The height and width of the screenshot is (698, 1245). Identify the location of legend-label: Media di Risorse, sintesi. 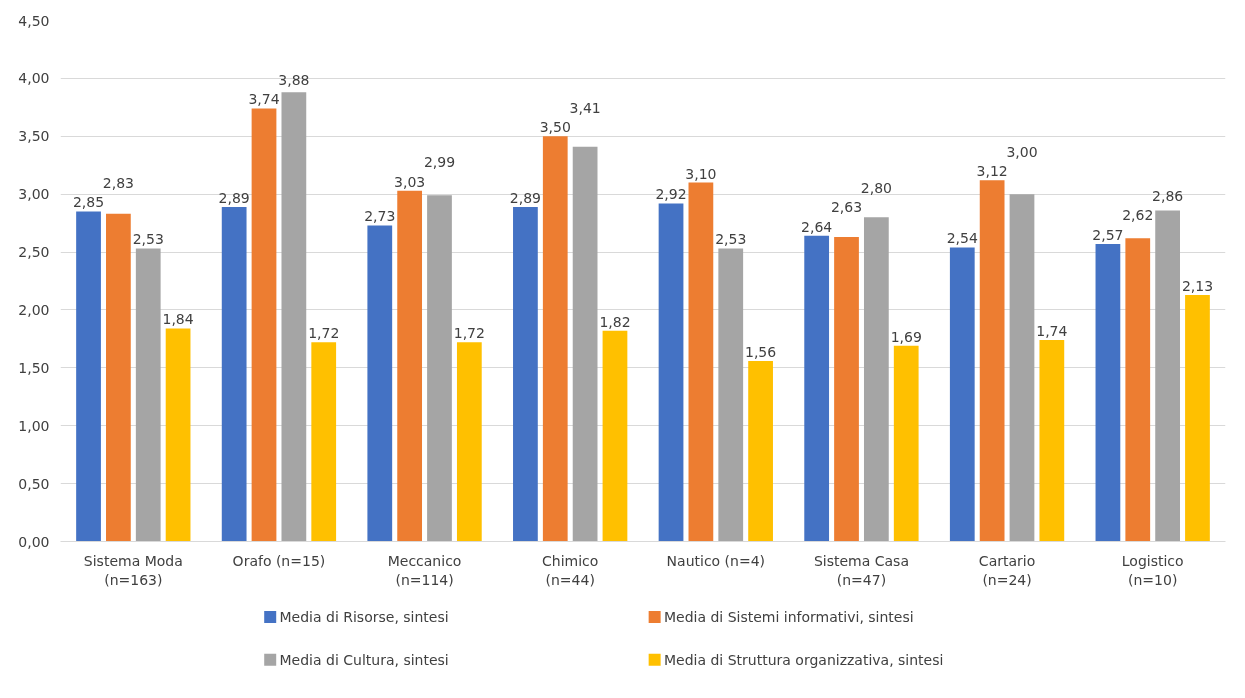
(364, 617).